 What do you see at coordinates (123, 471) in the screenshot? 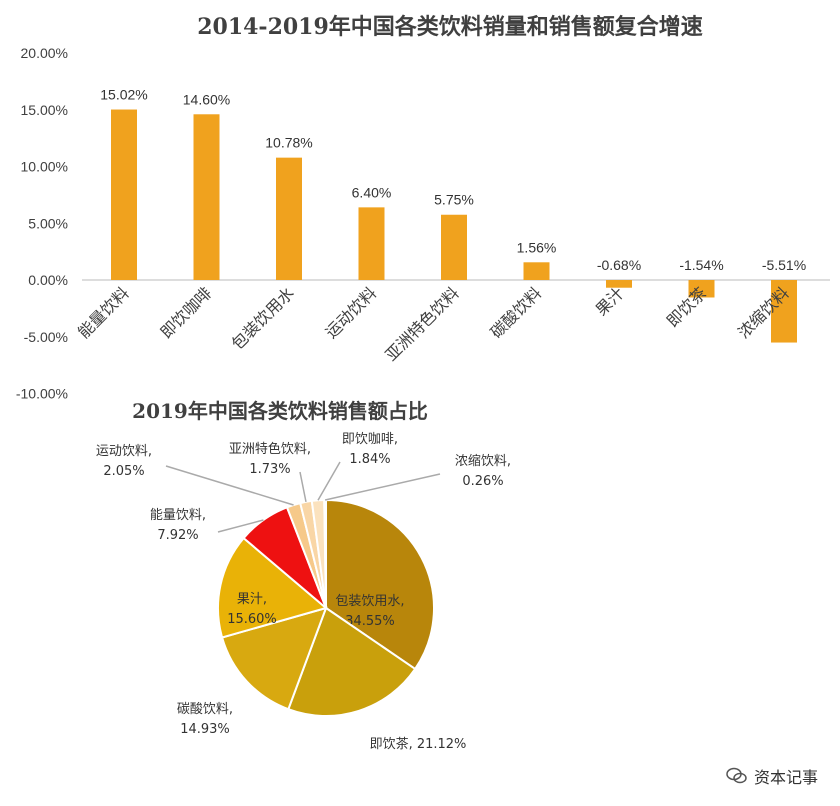
I see `pie-label-pct: 2.05%` at bounding box center [123, 471].